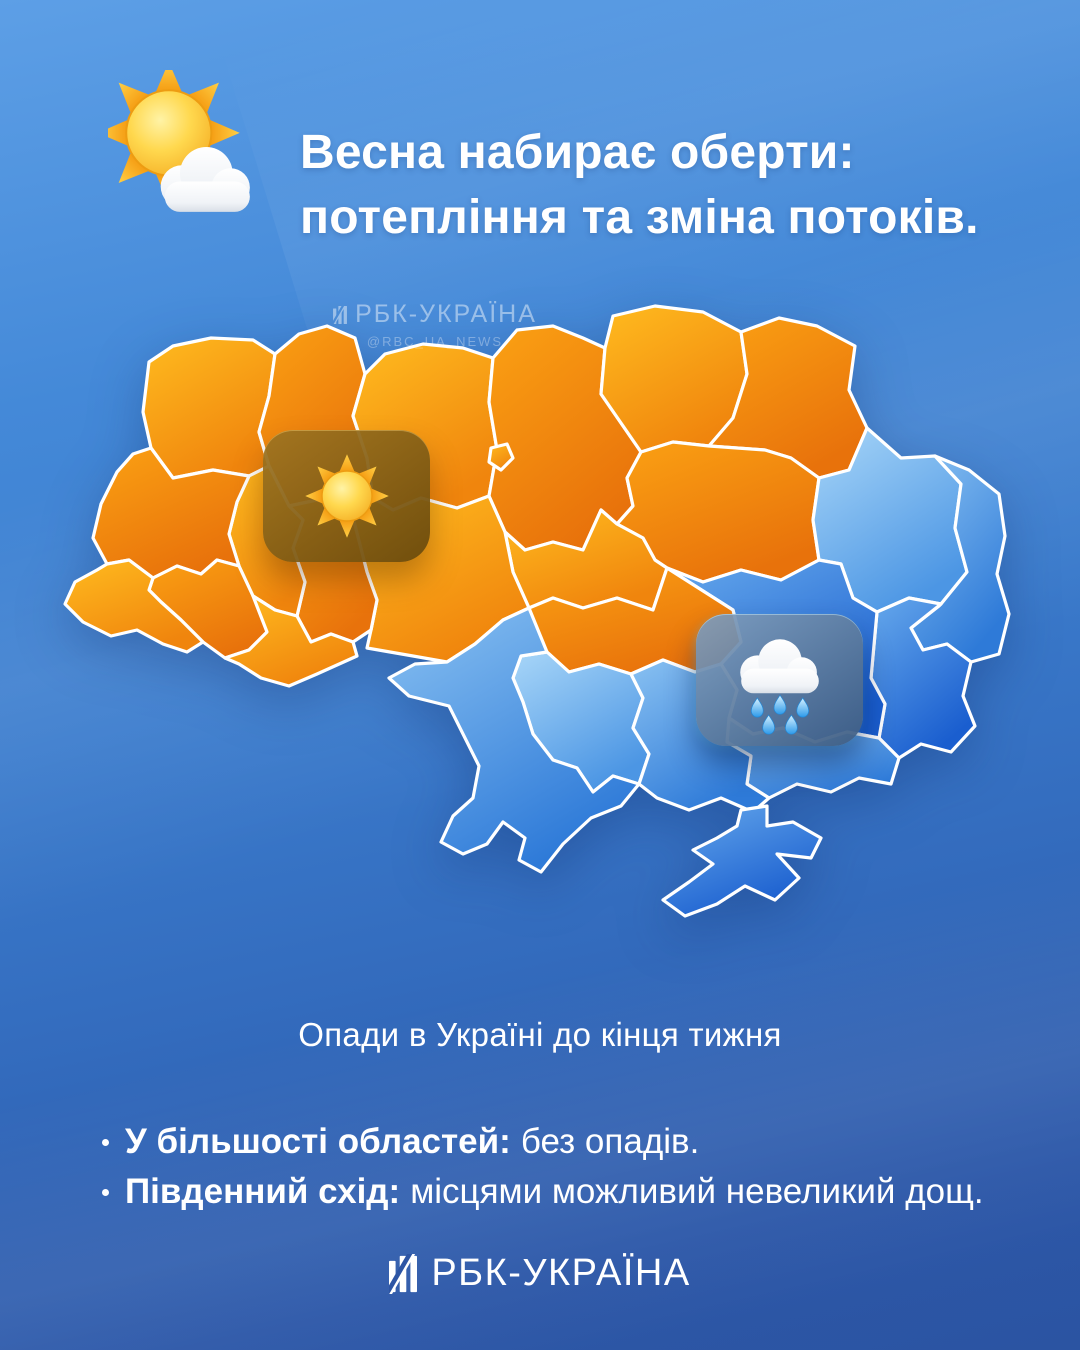 This screenshot has width=1080, height=1350. What do you see at coordinates (561, 1273) in the screenshot?
I see `footer-brand: РБК-УКРАЇНА` at bounding box center [561, 1273].